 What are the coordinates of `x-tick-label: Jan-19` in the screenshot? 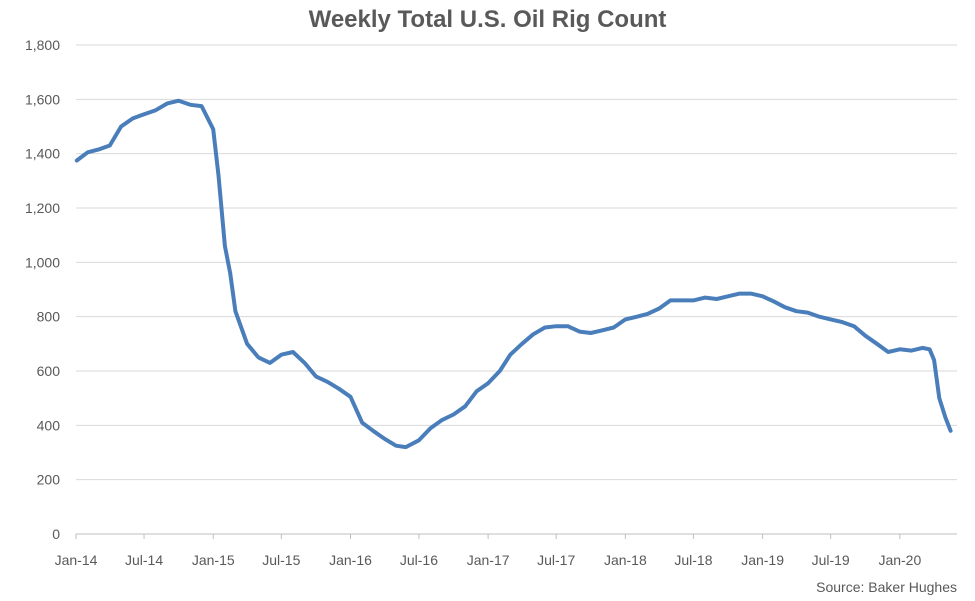 It's located at (762, 560).